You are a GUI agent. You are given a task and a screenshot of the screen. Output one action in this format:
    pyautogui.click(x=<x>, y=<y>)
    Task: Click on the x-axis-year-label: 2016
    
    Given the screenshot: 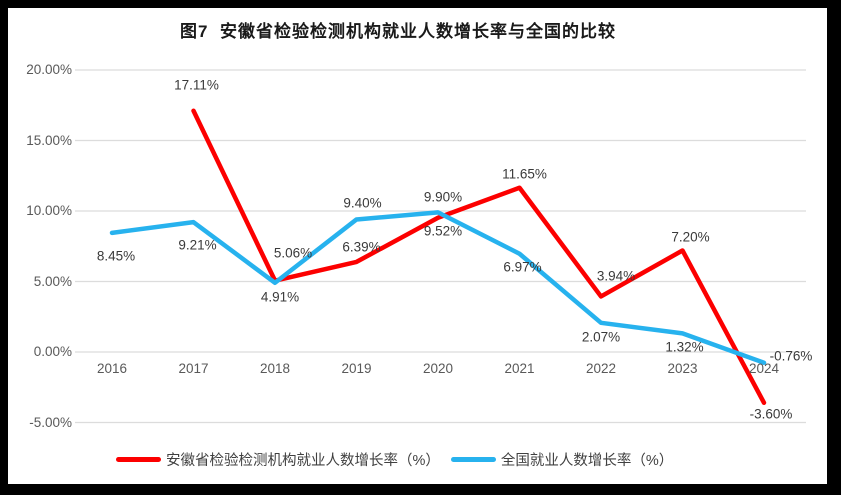 What is the action you would take?
    pyautogui.click(x=112, y=368)
    